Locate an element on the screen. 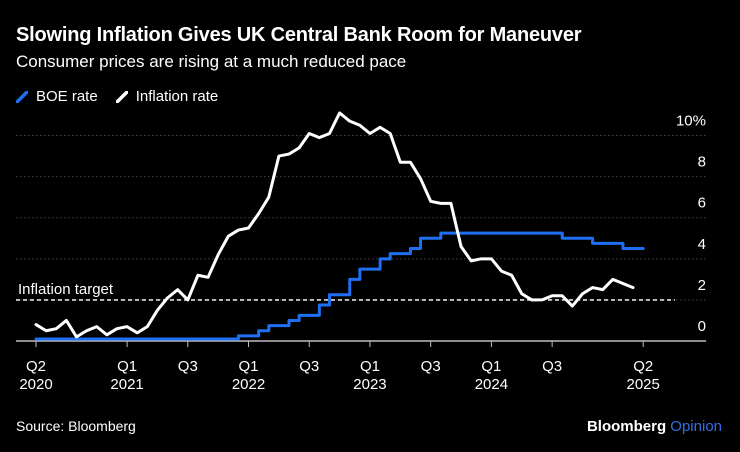 Image resolution: width=740 pixels, height=452 pixels. legend-swatch-inflation-rate is located at coordinates (121, 96).